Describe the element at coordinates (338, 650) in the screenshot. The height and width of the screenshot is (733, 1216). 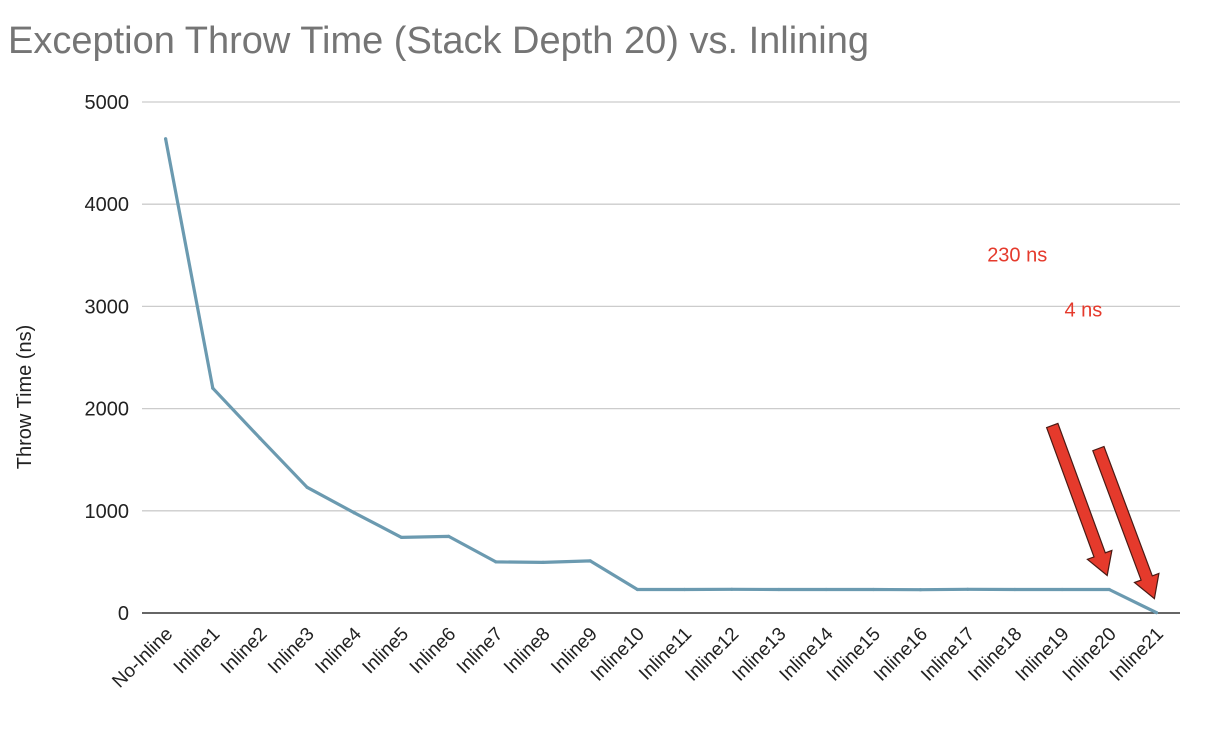
I see `x-tick-label: Inline4` at that location.